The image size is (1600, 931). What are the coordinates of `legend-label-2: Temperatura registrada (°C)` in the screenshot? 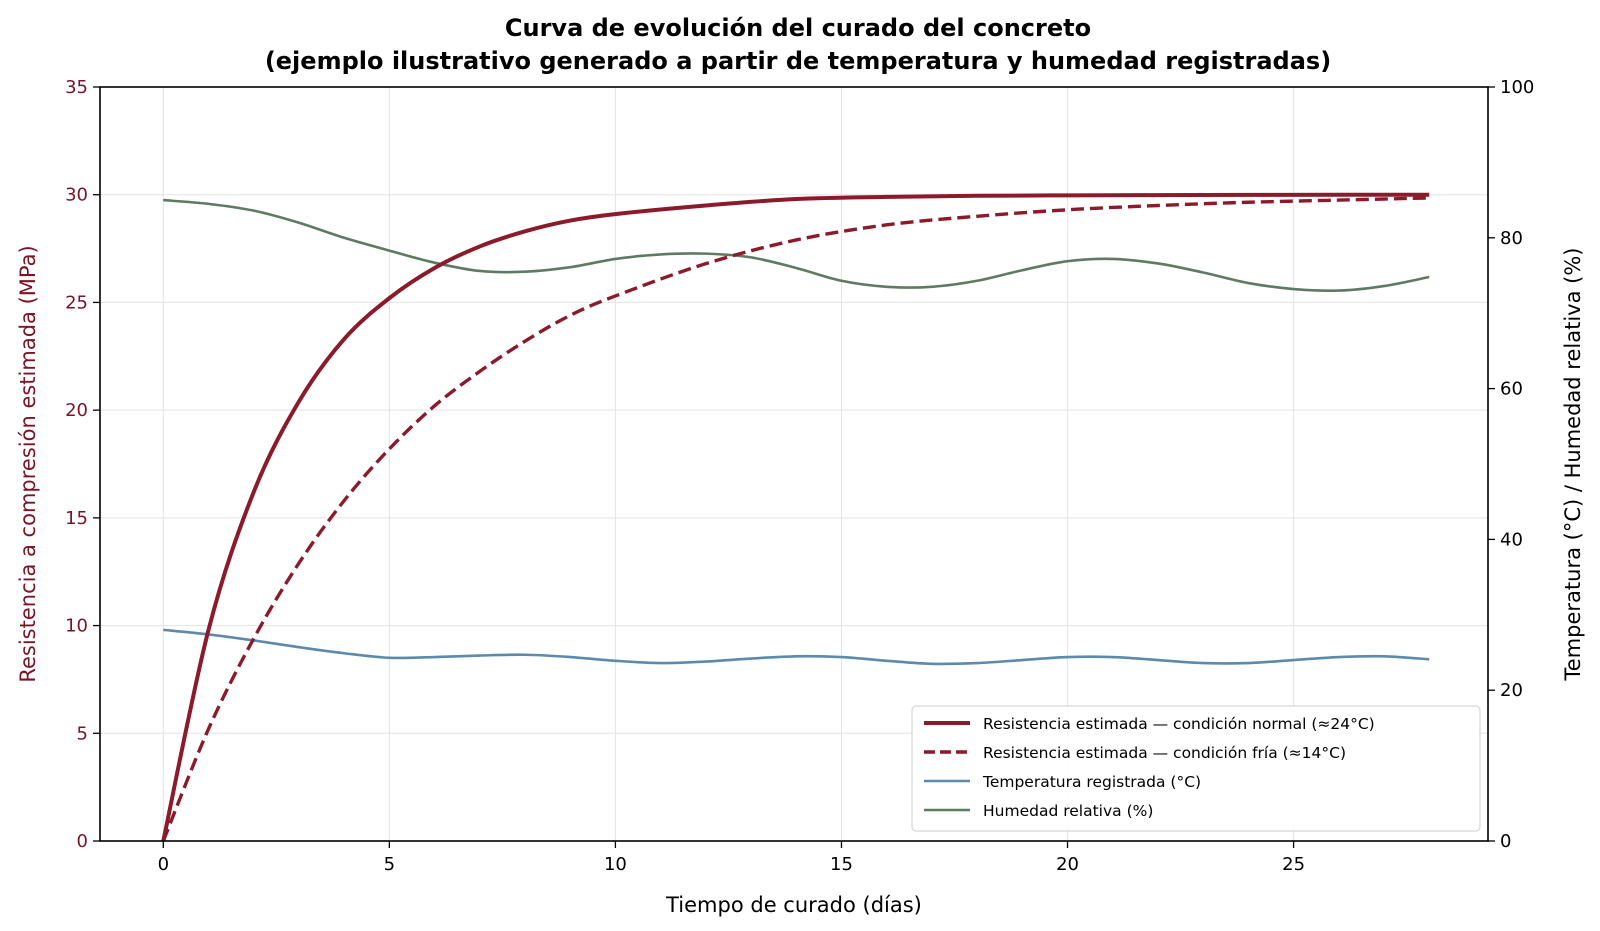 It's located at (1091, 782).